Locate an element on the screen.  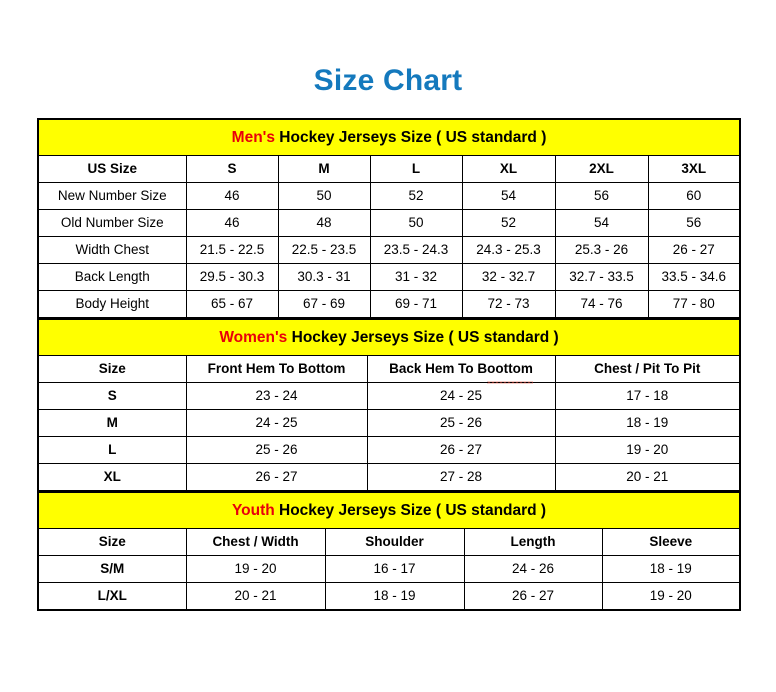
table-row: S 23 - 24 24 - 25 17 - 18 is located at coordinates (389, 396).